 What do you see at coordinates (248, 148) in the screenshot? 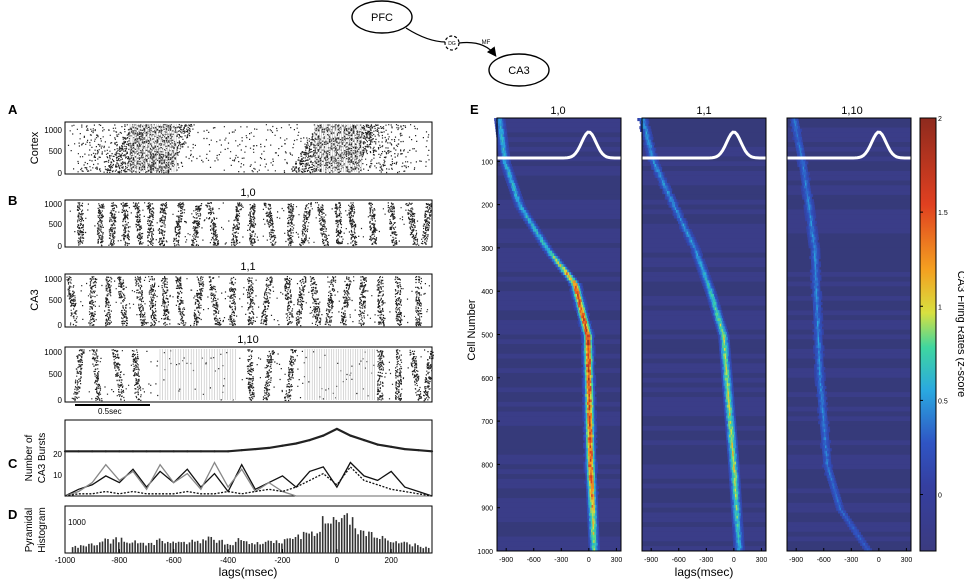
I see `raster-cortex` at bounding box center [248, 148].